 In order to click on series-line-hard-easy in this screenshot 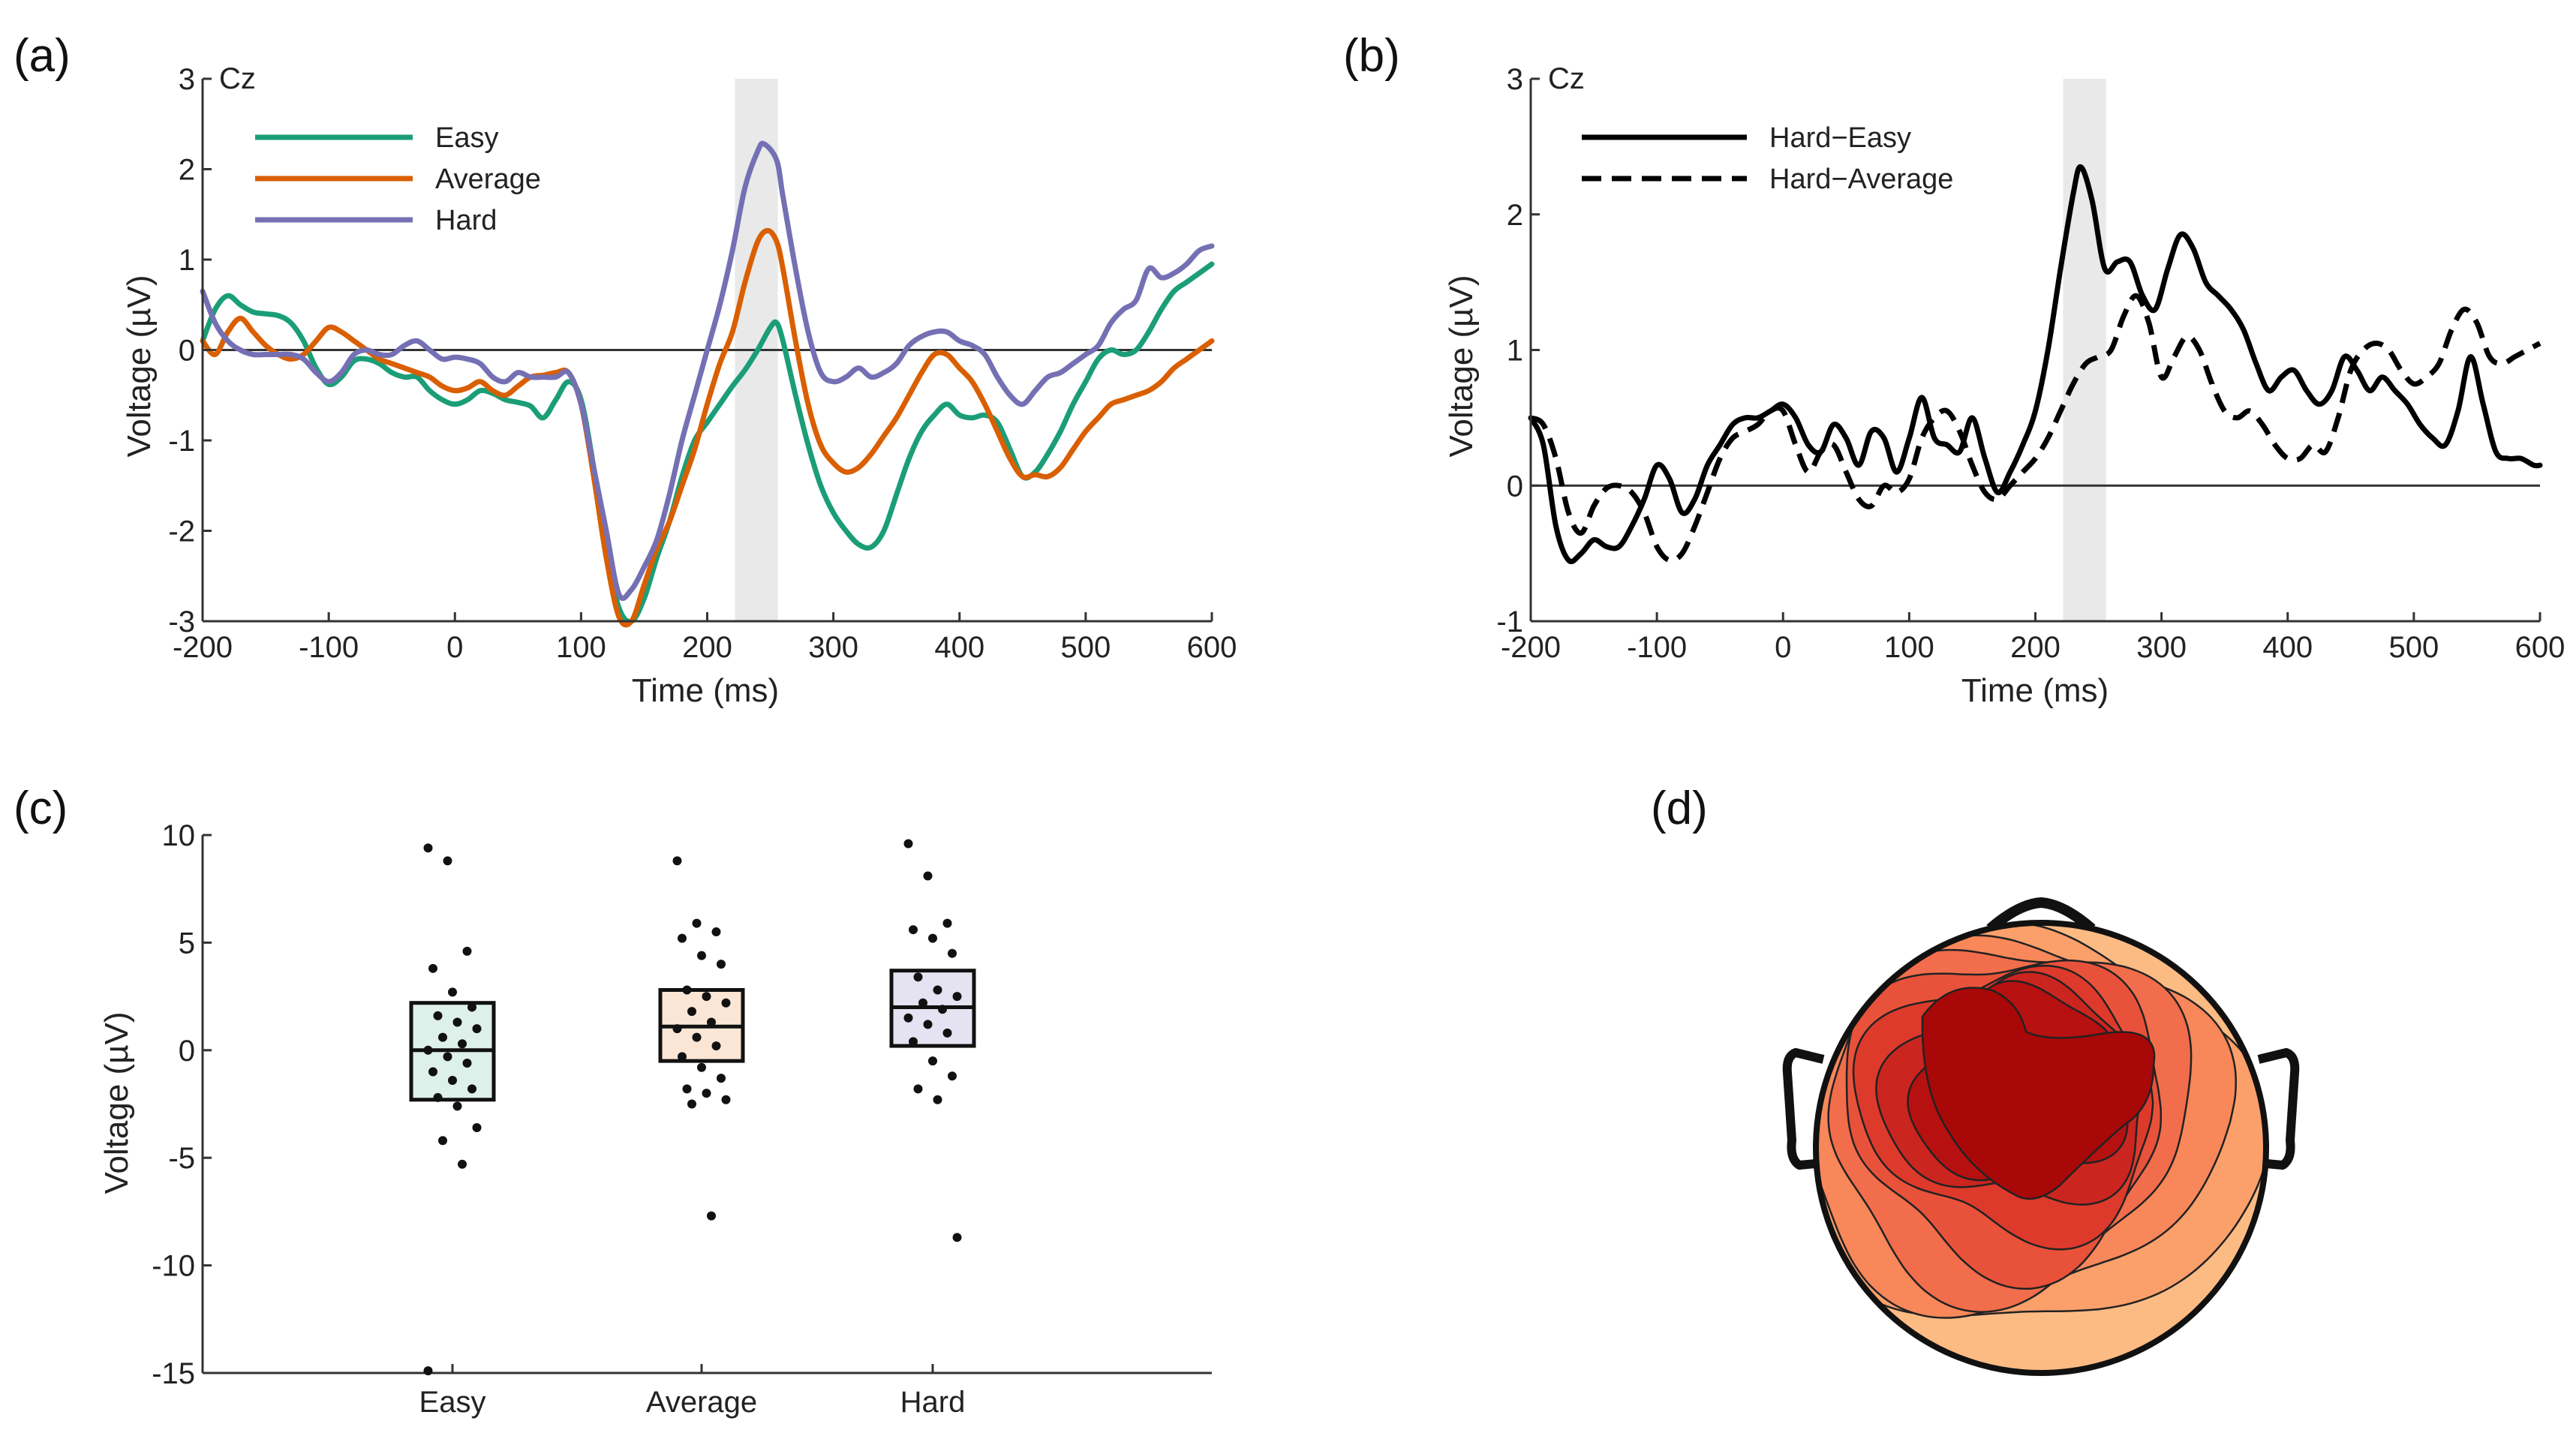, I will do `click(2035, 364)`.